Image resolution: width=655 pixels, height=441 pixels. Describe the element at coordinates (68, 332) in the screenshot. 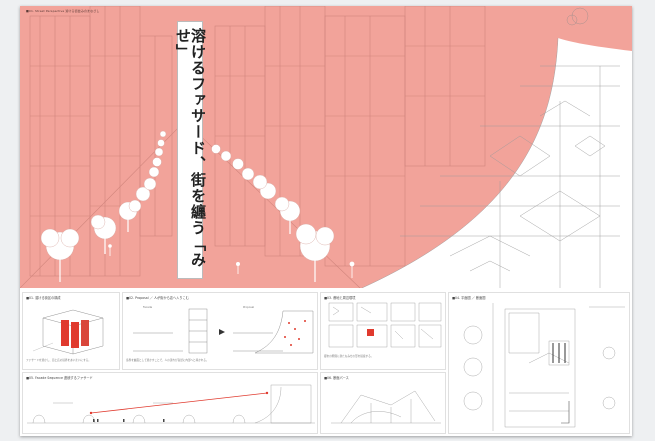

I see `concept-diagram` at that location.